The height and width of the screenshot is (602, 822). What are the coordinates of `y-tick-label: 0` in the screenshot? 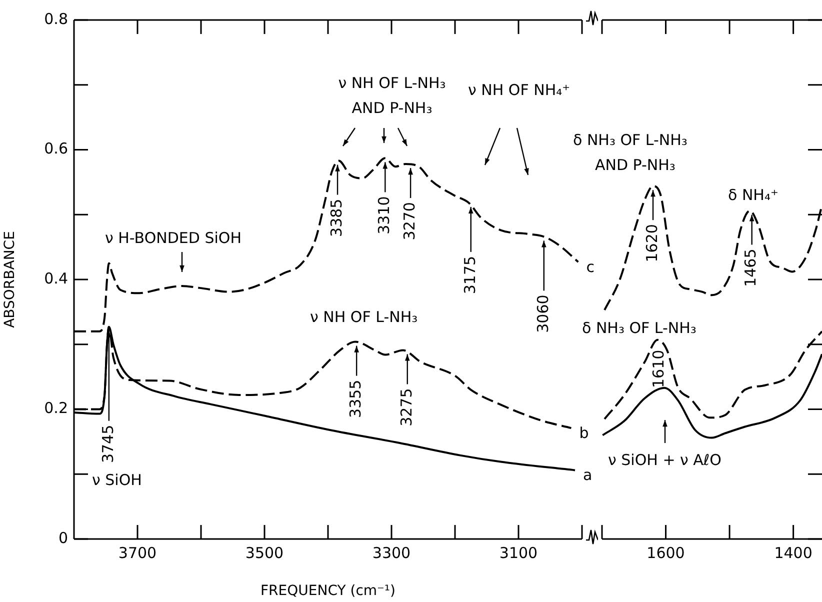 It's located at (63, 537).